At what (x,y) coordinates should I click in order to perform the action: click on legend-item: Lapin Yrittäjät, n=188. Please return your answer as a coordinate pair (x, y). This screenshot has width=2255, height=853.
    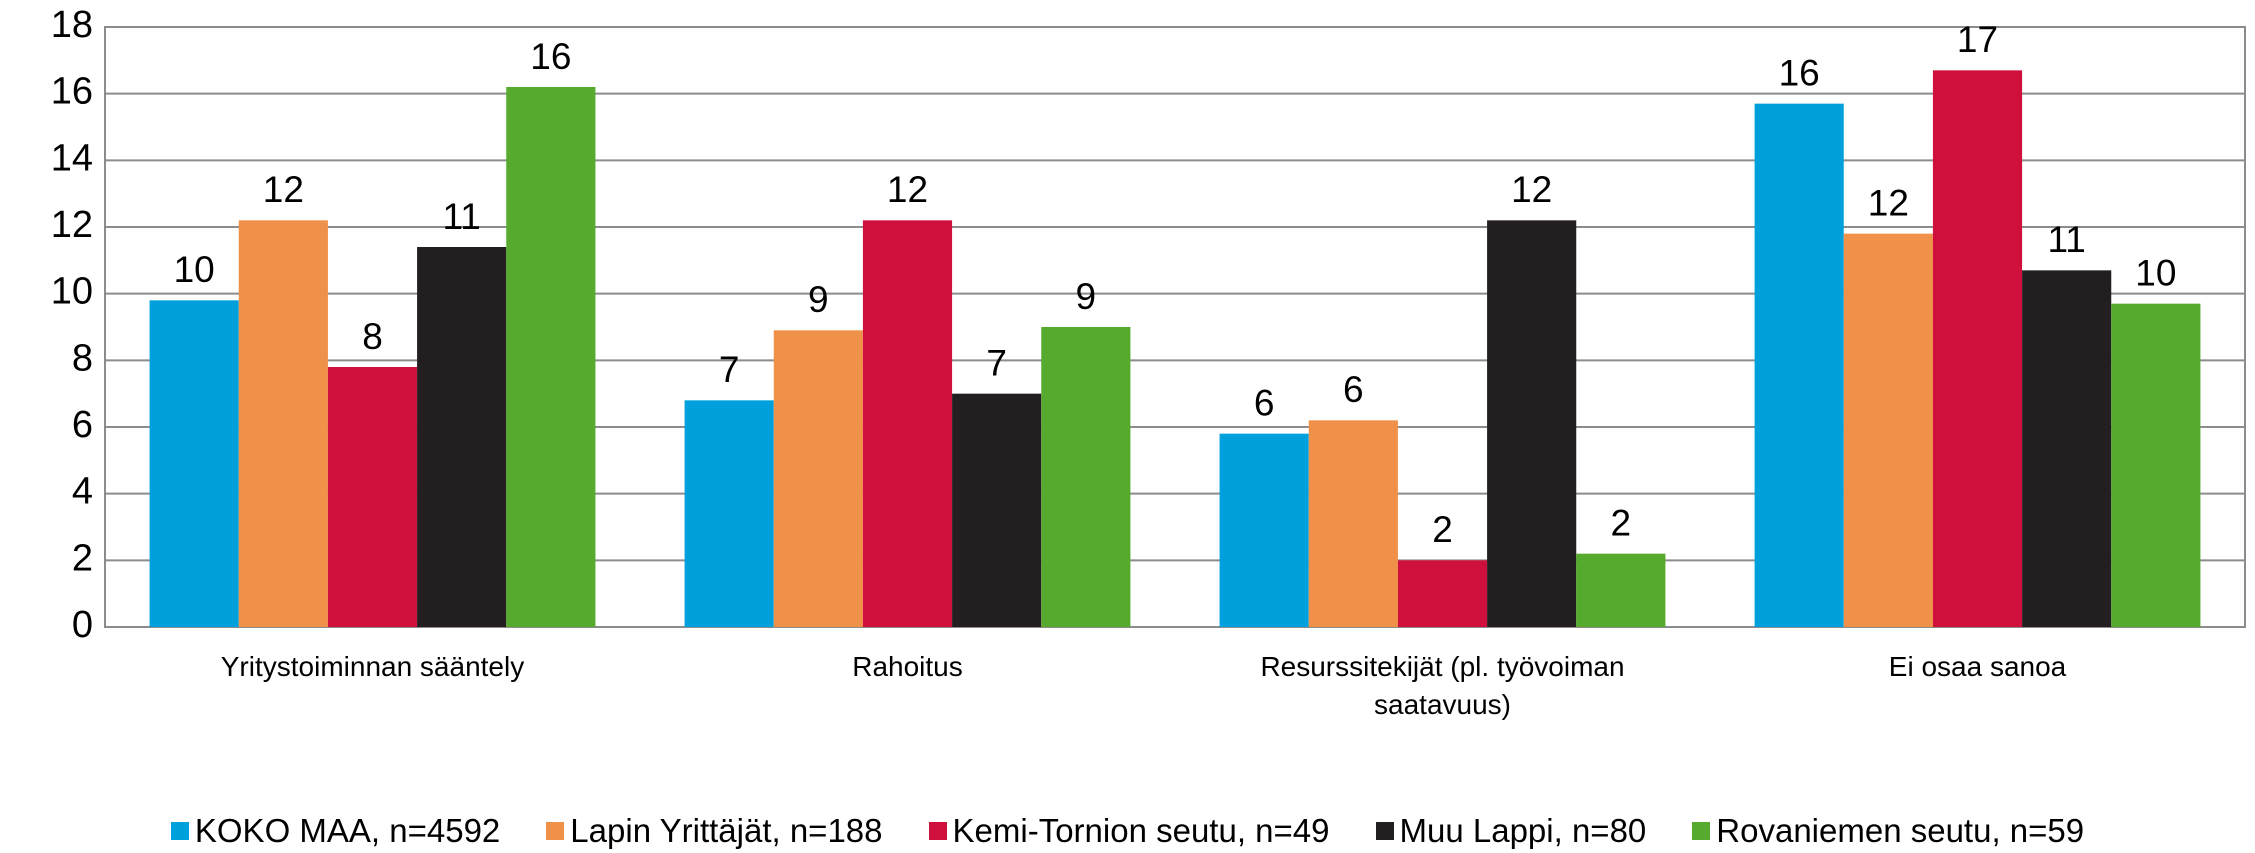
    Looking at the image, I should click on (714, 831).